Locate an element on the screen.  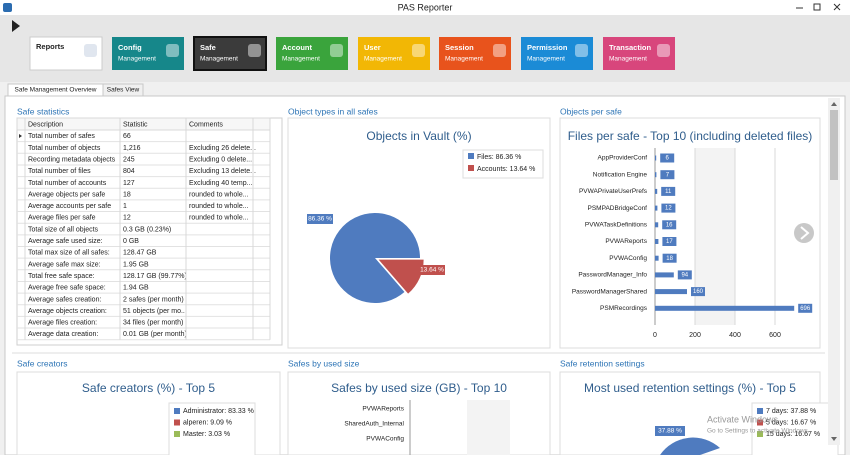
section-heading: Object types in all safes is located at coordinates (333, 111).